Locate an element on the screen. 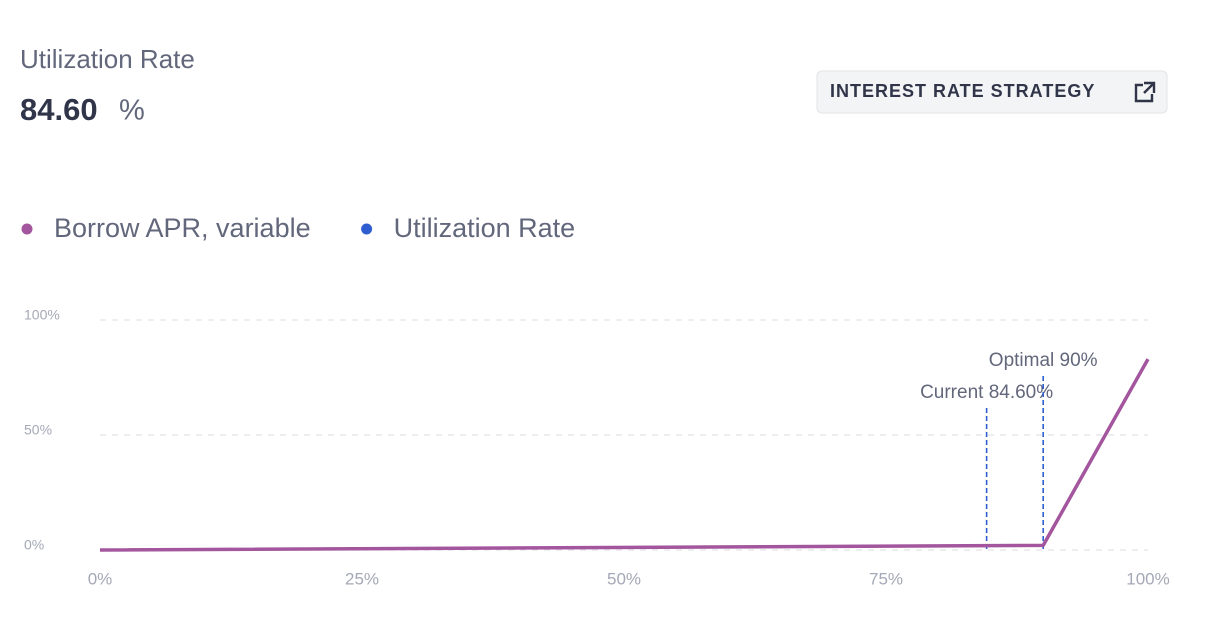 The height and width of the screenshot is (633, 1206). annotation-label: Optimal 90% is located at coordinates (1043, 360).